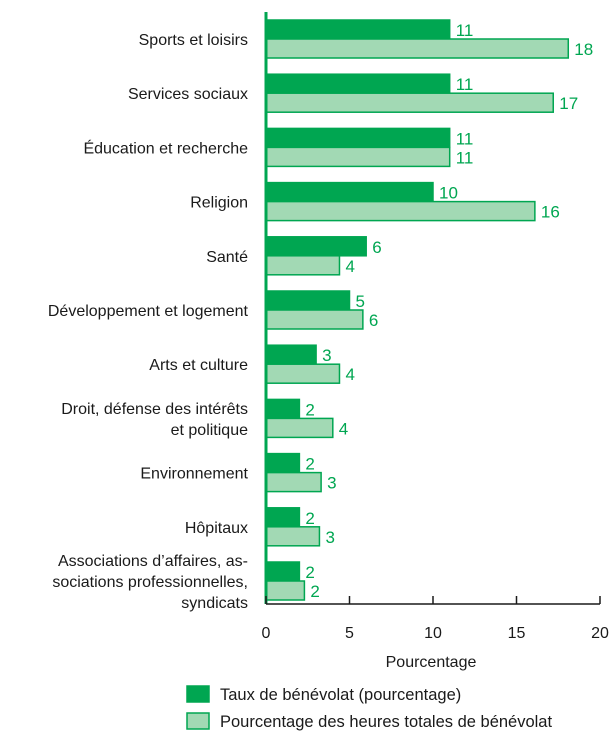  Describe the element at coordinates (154, 420) in the screenshot. I see `category-label-7: Droit, défense des intérêts et politique` at that location.